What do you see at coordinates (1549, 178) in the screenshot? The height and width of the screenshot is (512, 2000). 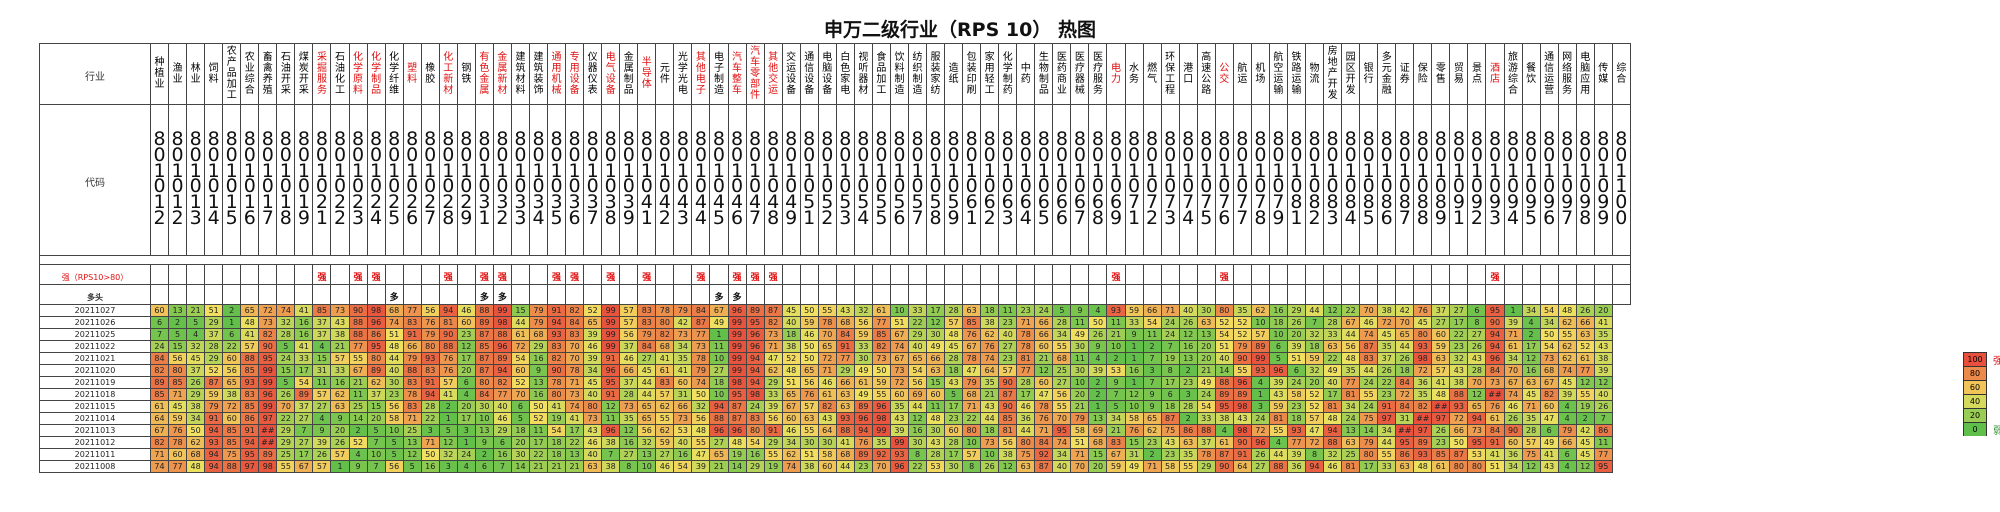 I see `industry-code: 801096` at bounding box center [1549, 178].